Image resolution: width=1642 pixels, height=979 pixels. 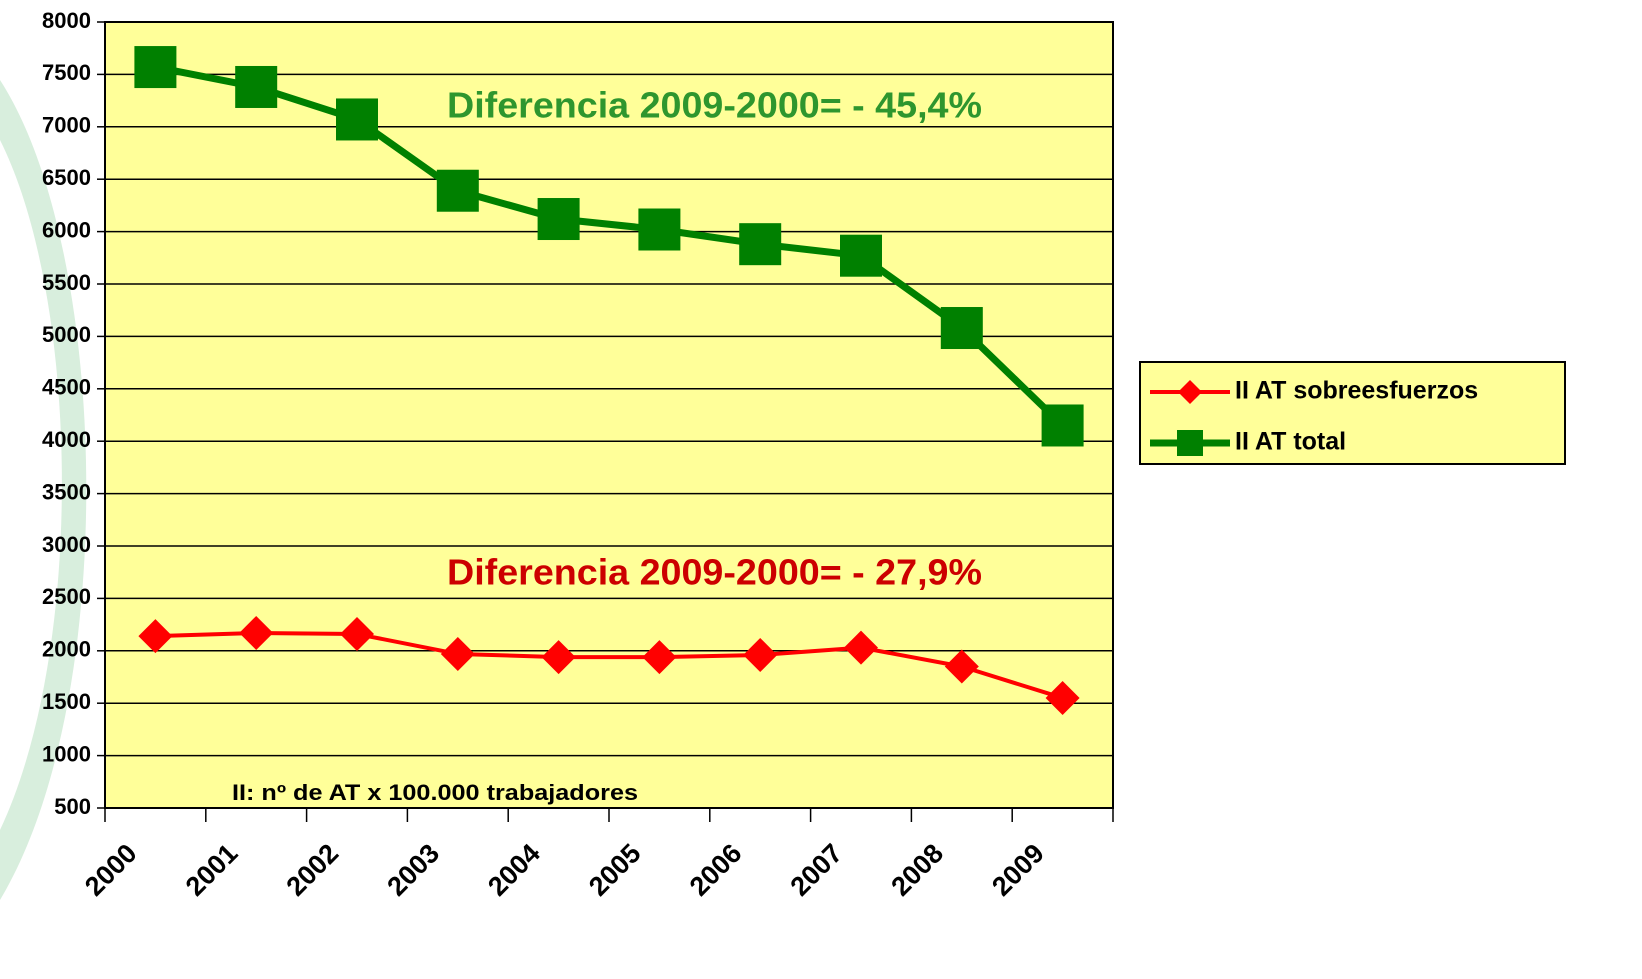 I want to click on y-tick-label: 3500, so click(x=66, y=491).